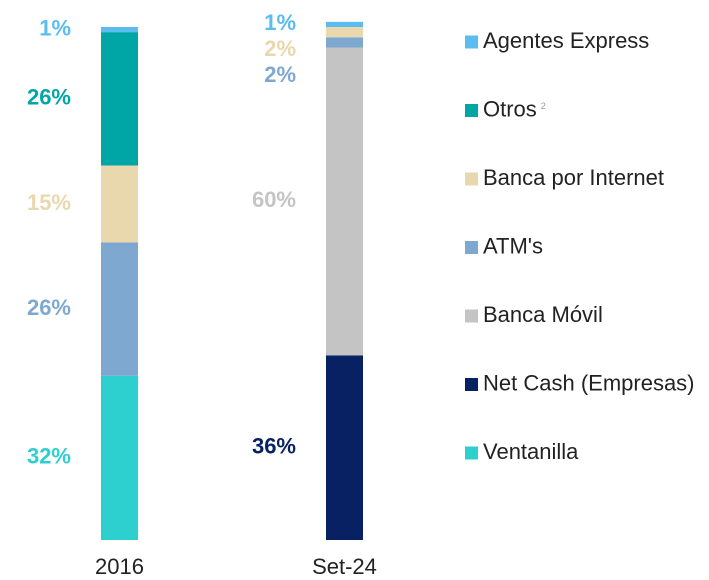 The height and width of the screenshot is (580, 709). What do you see at coordinates (119, 566) in the screenshot?
I see `x-tick-label: 2016` at bounding box center [119, 566].